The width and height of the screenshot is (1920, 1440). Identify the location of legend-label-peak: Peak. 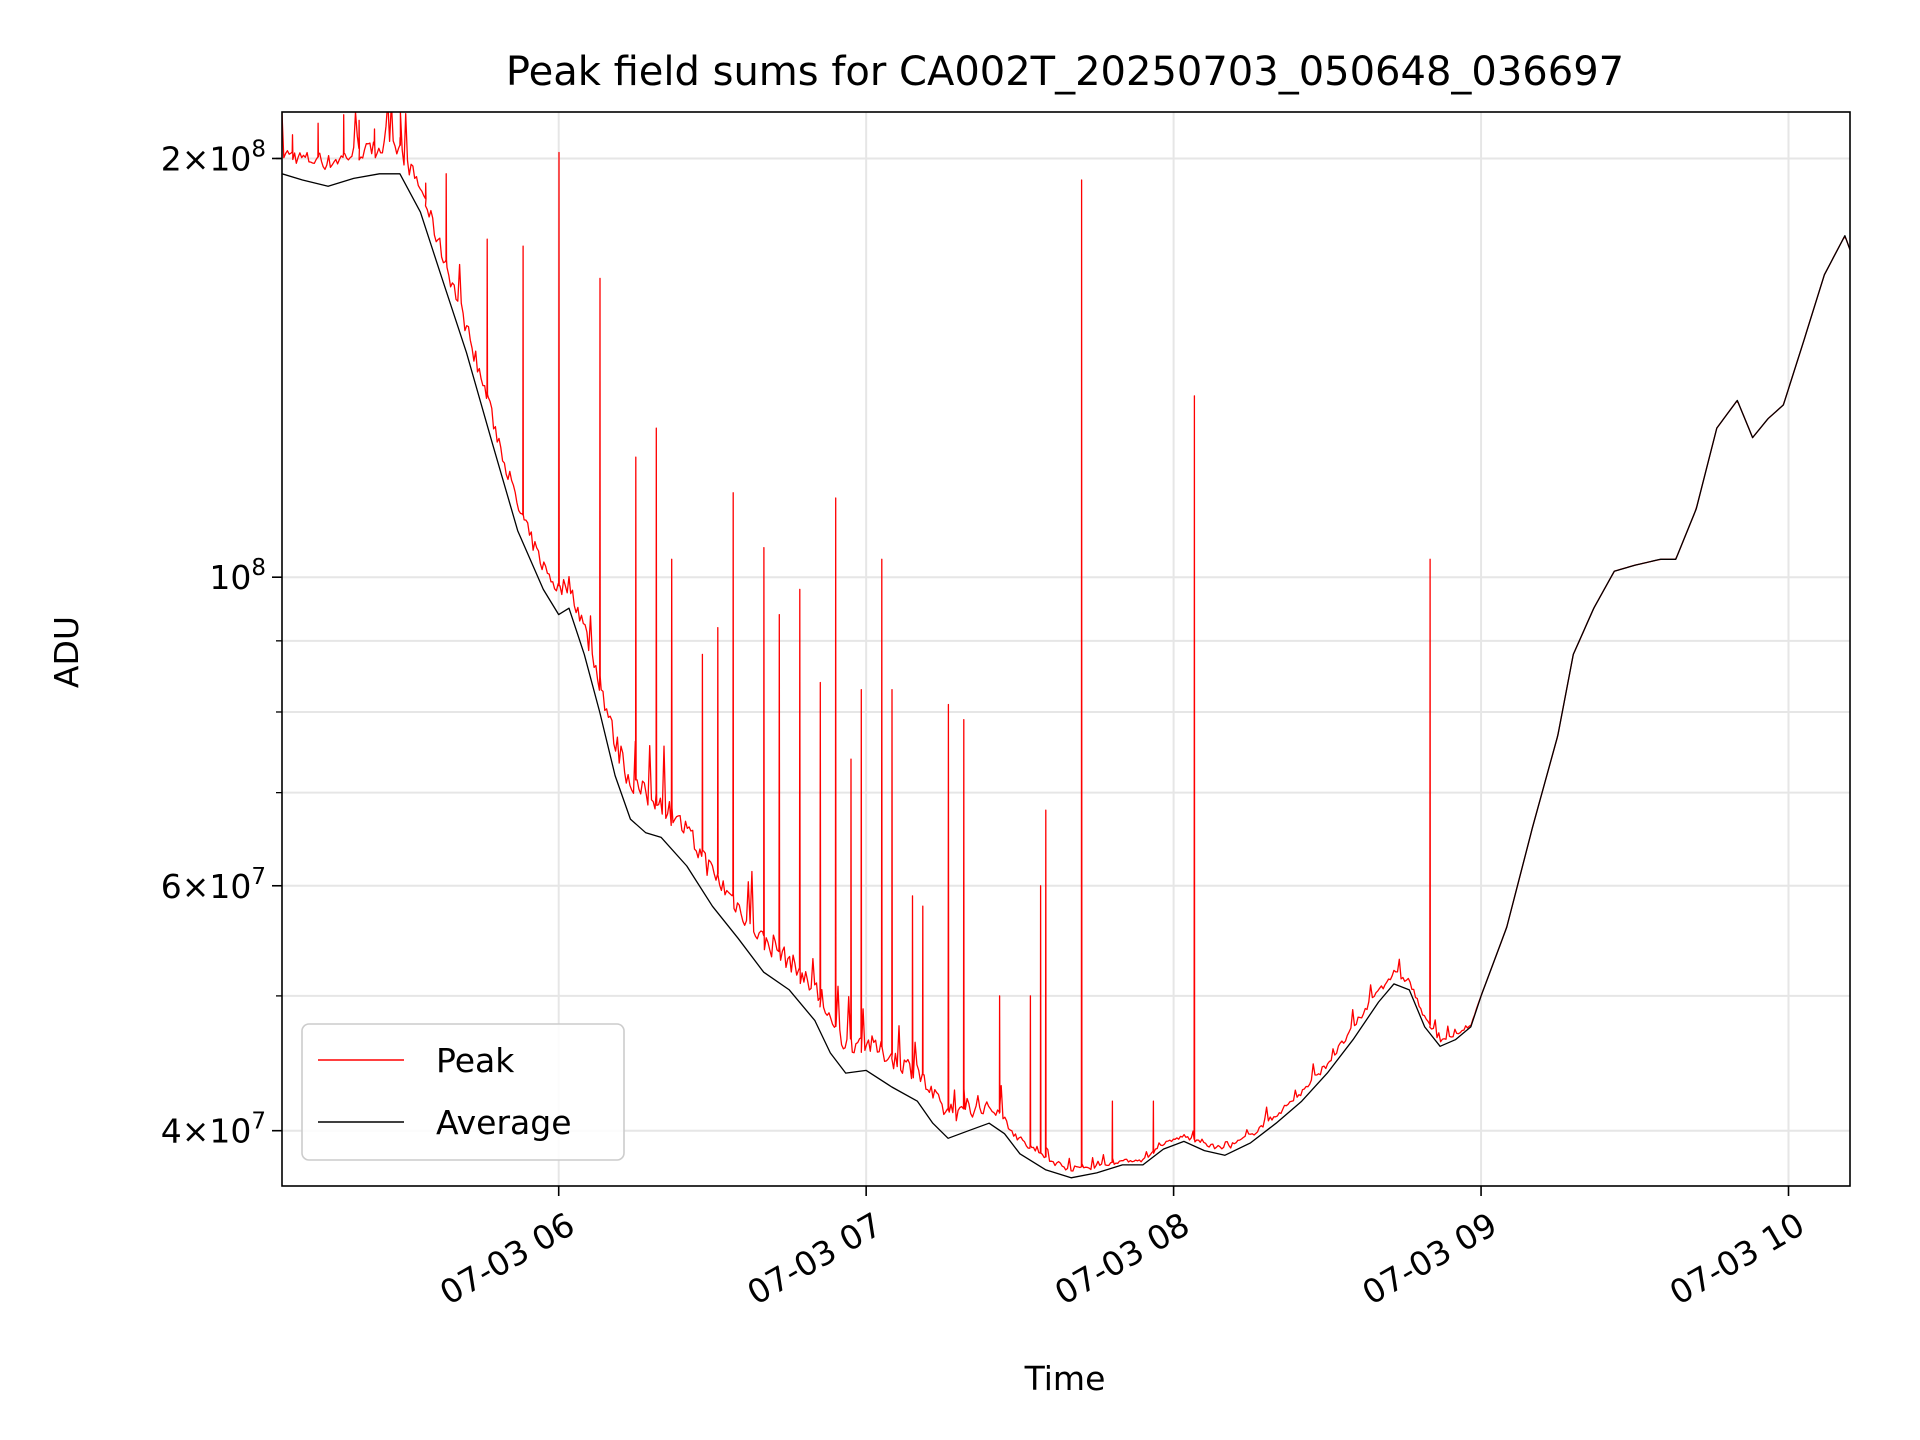
(475, 1060).